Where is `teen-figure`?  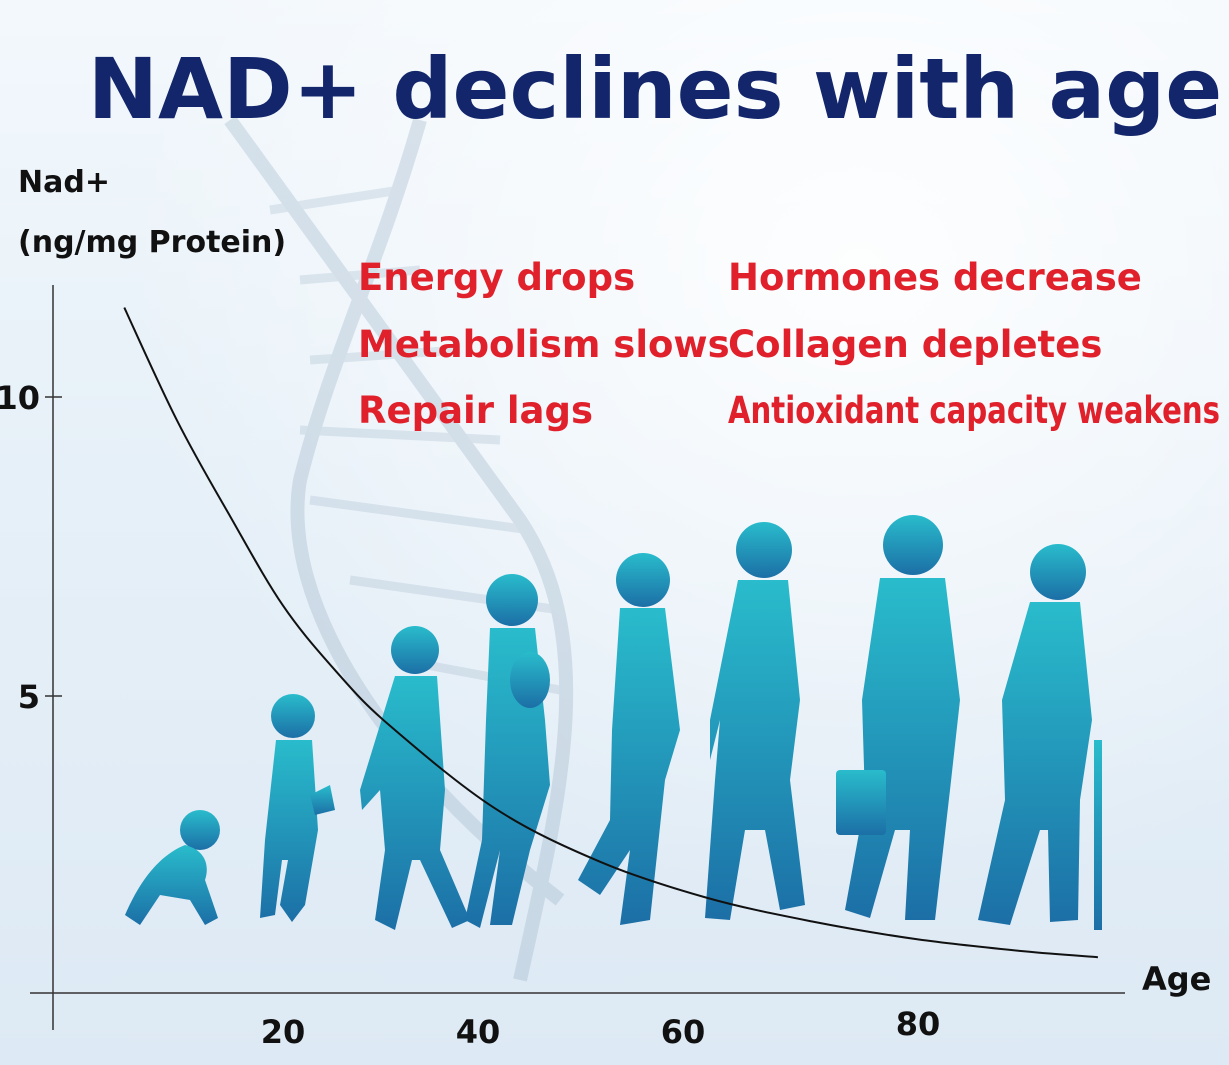
teen-figure is located at coordinates (507, 751).